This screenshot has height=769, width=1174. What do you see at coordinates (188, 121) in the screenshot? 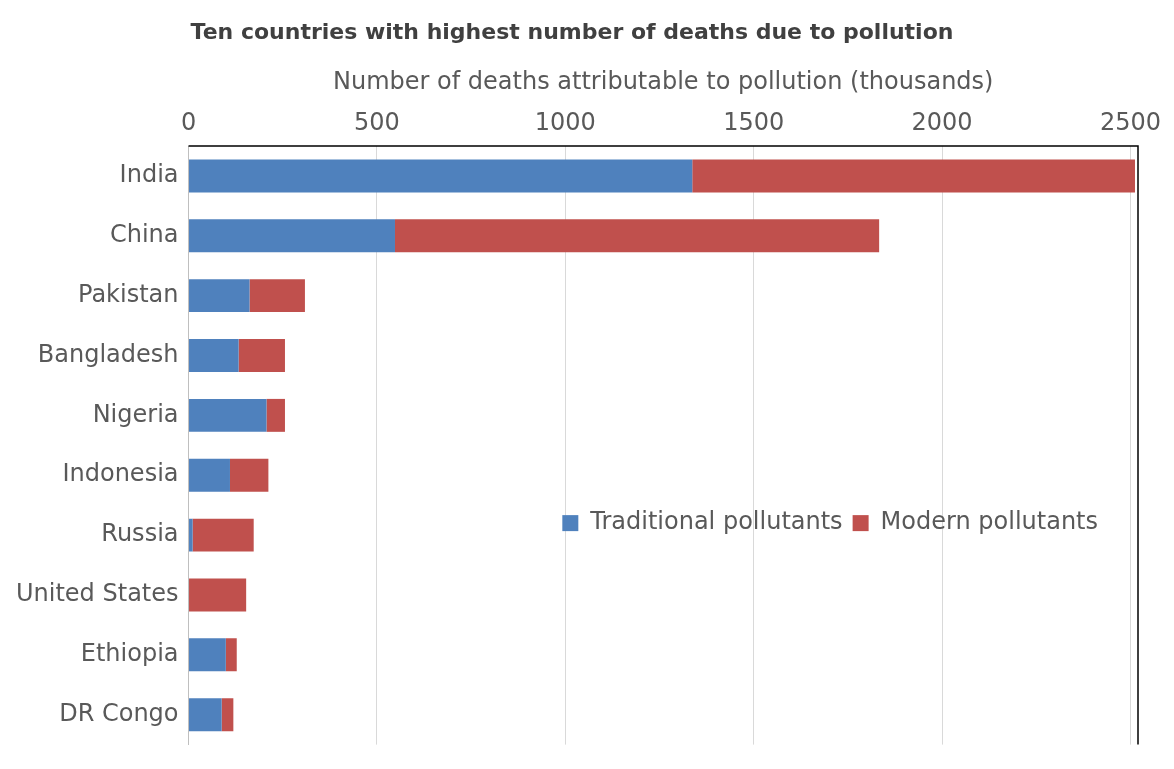
I see `x-tick-label: 0` at bounding box center [188, 121].